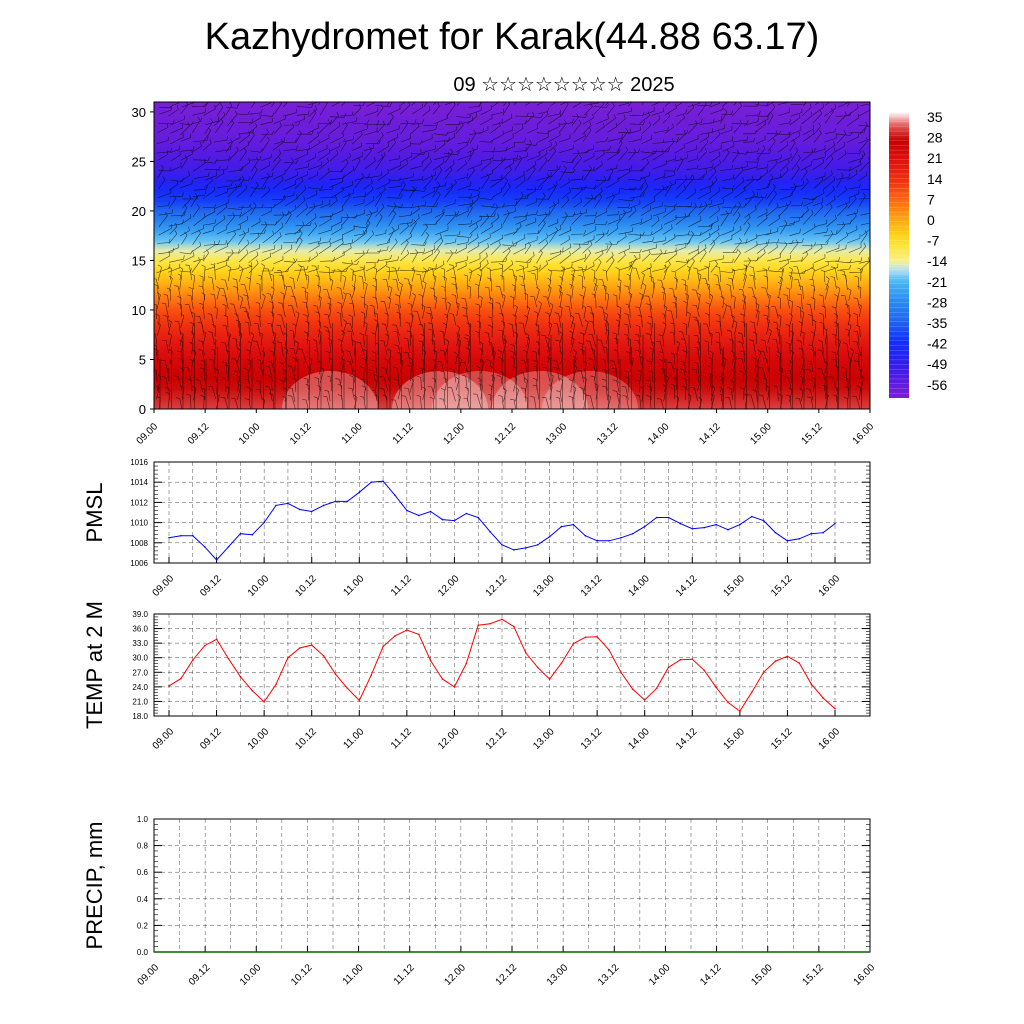 Image resolution: width=1024 pixels, height=1024 pixels. What do you see at coordinates (735, 586) in the screenshot?
I see `x-tick-label: 15.00` at bounding box center [735, 586].